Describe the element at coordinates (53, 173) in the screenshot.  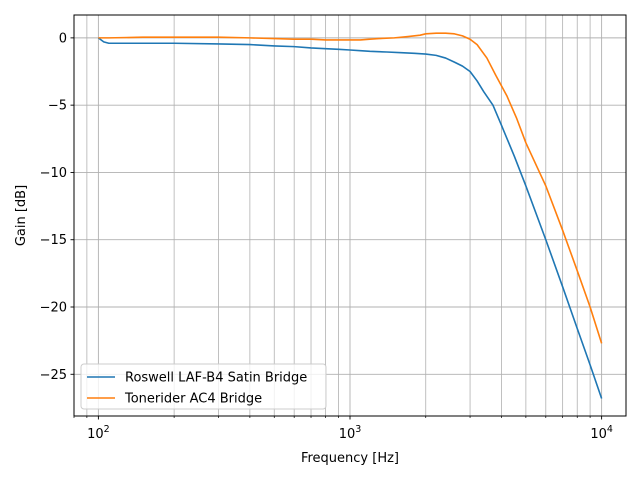
I see `y-tick-label: −10` at that location.